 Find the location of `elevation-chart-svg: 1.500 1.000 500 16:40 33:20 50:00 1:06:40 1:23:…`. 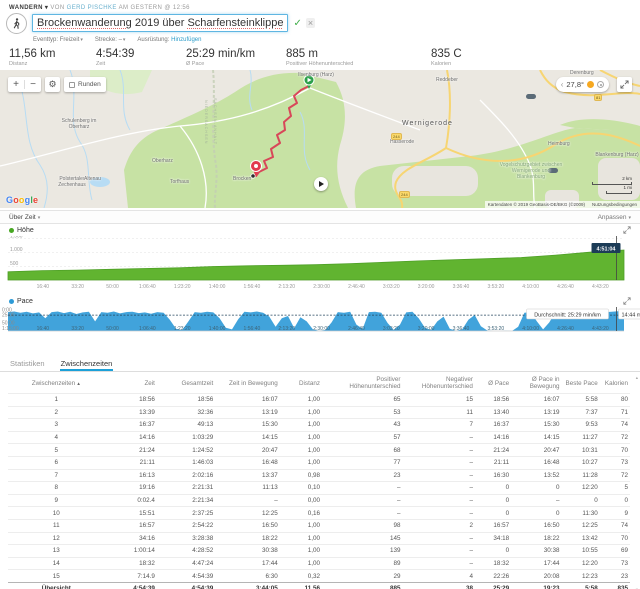

elevation-chart-svg: 1.500 1.000 500 16:40 33:20 50:00 1:06:40 1:23:… is located at coordinates (320, 261).